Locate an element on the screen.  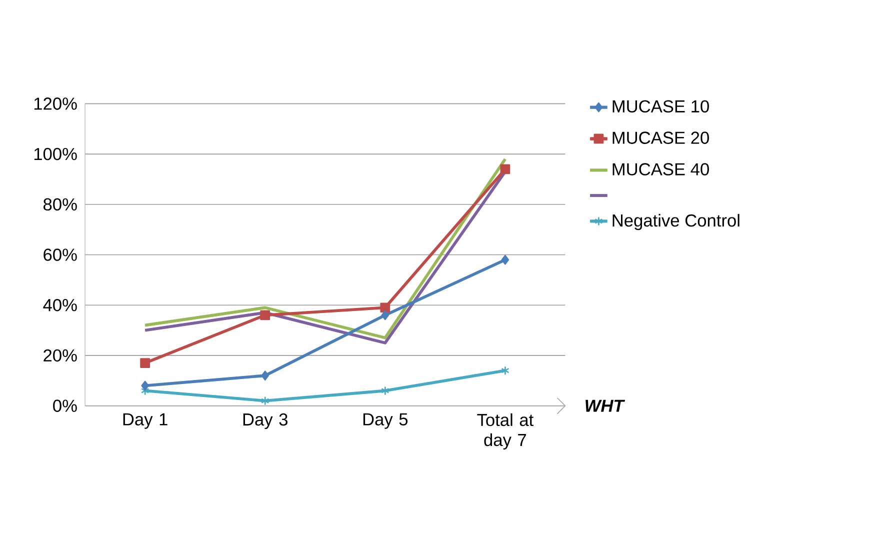
x-tick-label: Day 3 is located at coordinates (265, 421).